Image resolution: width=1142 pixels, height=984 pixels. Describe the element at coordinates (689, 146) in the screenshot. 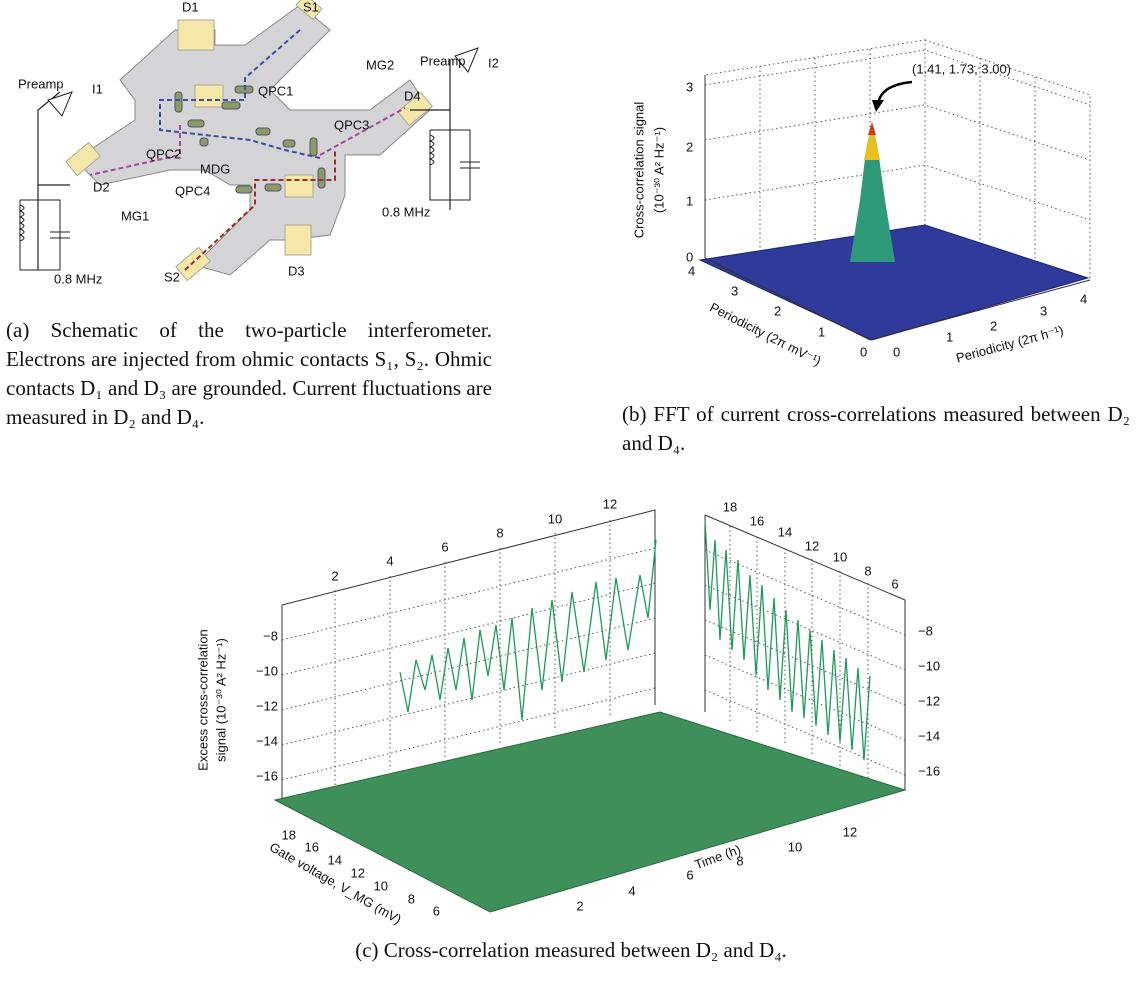

I see `z-tick-label: 2` at that location.